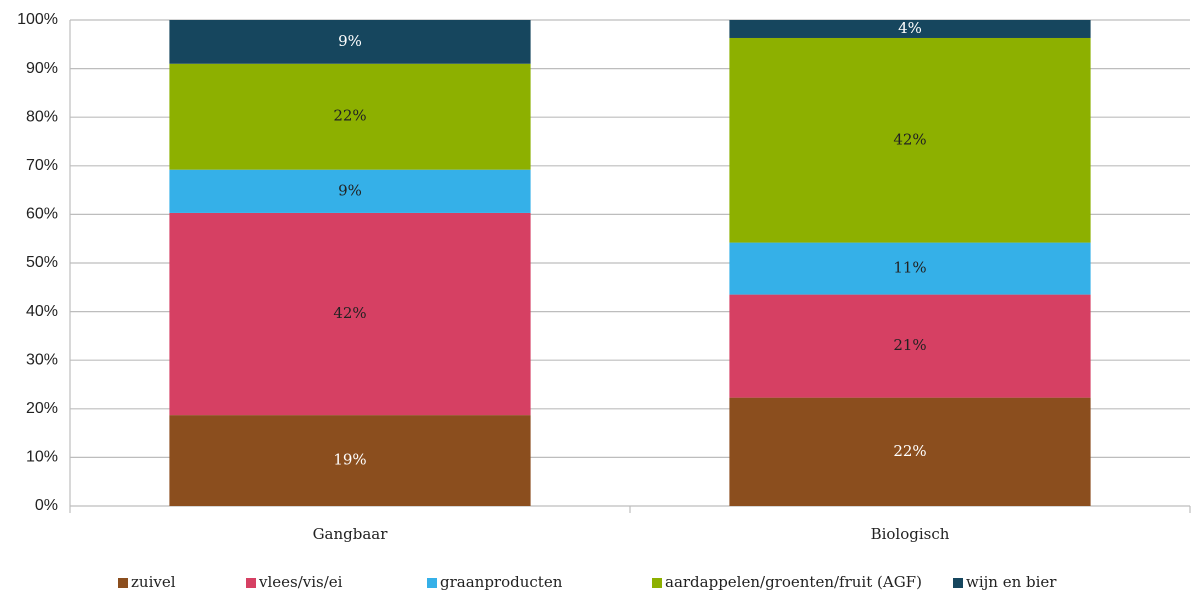 The image size is (1198, 602). I want to click on data-label: 4%, so click(910, 28).